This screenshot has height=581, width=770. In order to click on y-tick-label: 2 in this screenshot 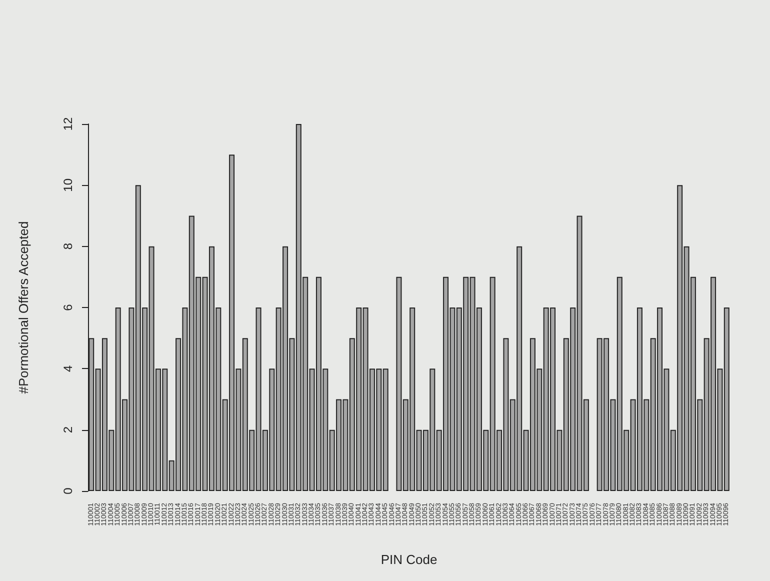, I will do `click(68, 430)`.